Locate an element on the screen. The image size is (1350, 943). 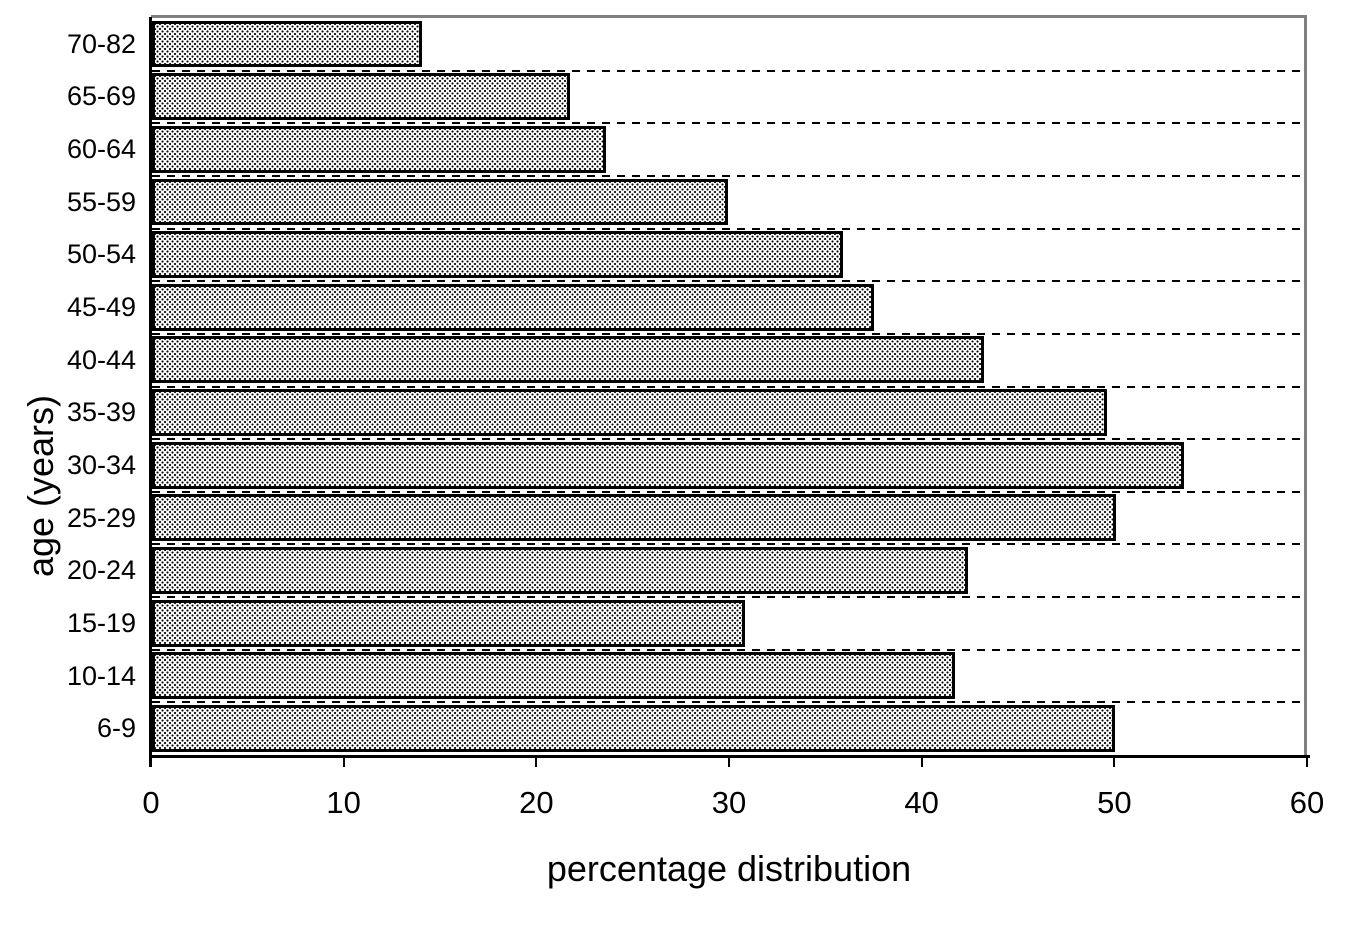
category-label-50-54: 50-54 is located at coordinates (101, 254).